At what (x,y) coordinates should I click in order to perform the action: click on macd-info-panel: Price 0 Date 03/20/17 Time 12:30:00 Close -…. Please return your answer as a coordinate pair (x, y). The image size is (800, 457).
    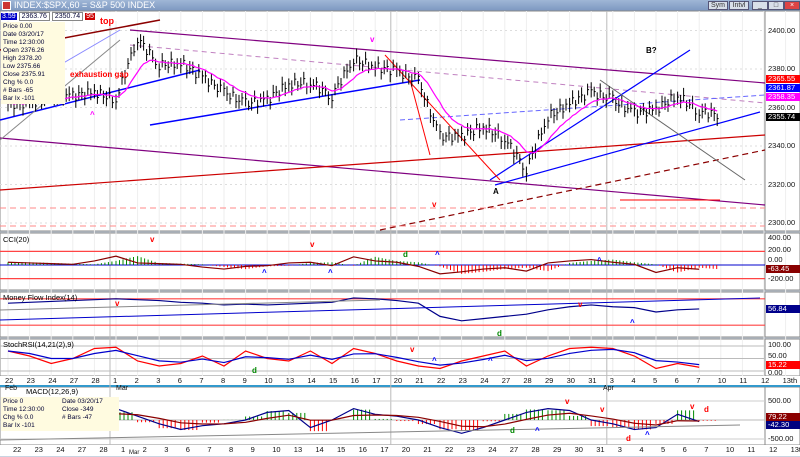
    Looking at the image, I should click on (60, 414).